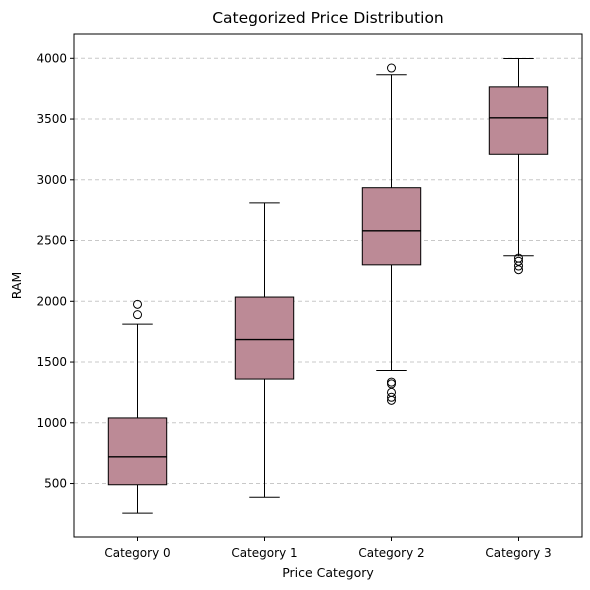 This screenshot has width=590, height=590. Describe the element at coordinates (51, 362) in the screenshot. I see `y-tick-label: 1500` at that location.